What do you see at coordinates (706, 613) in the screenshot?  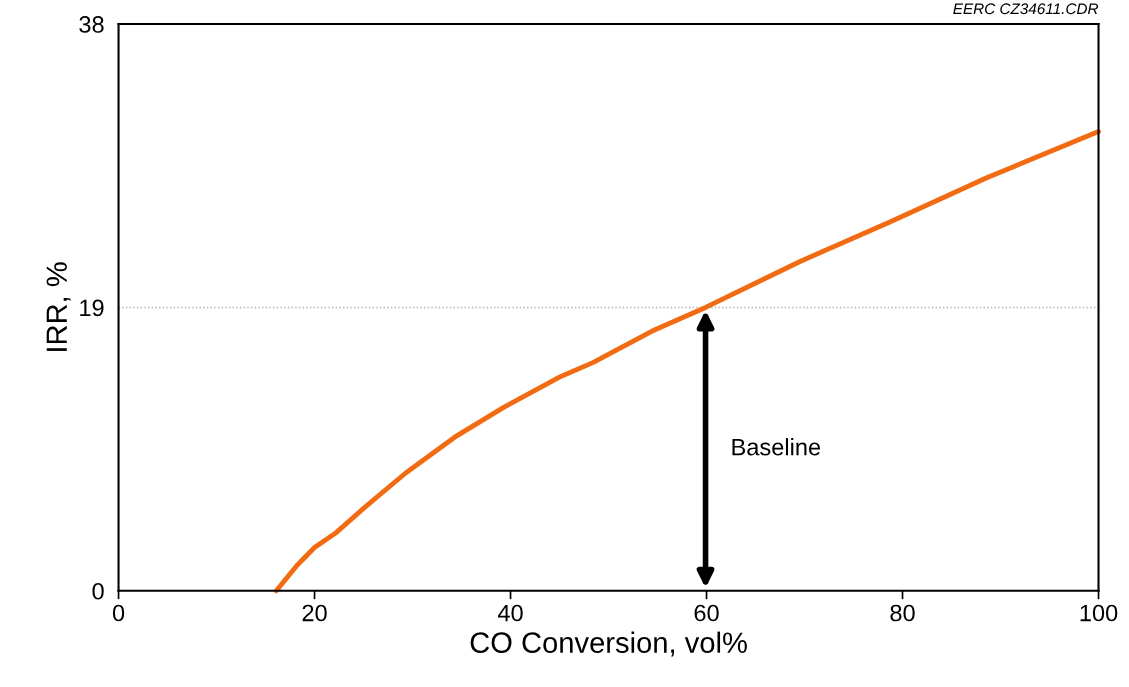 I see `x-tick-label: 60` at bounding box center [706, 613].